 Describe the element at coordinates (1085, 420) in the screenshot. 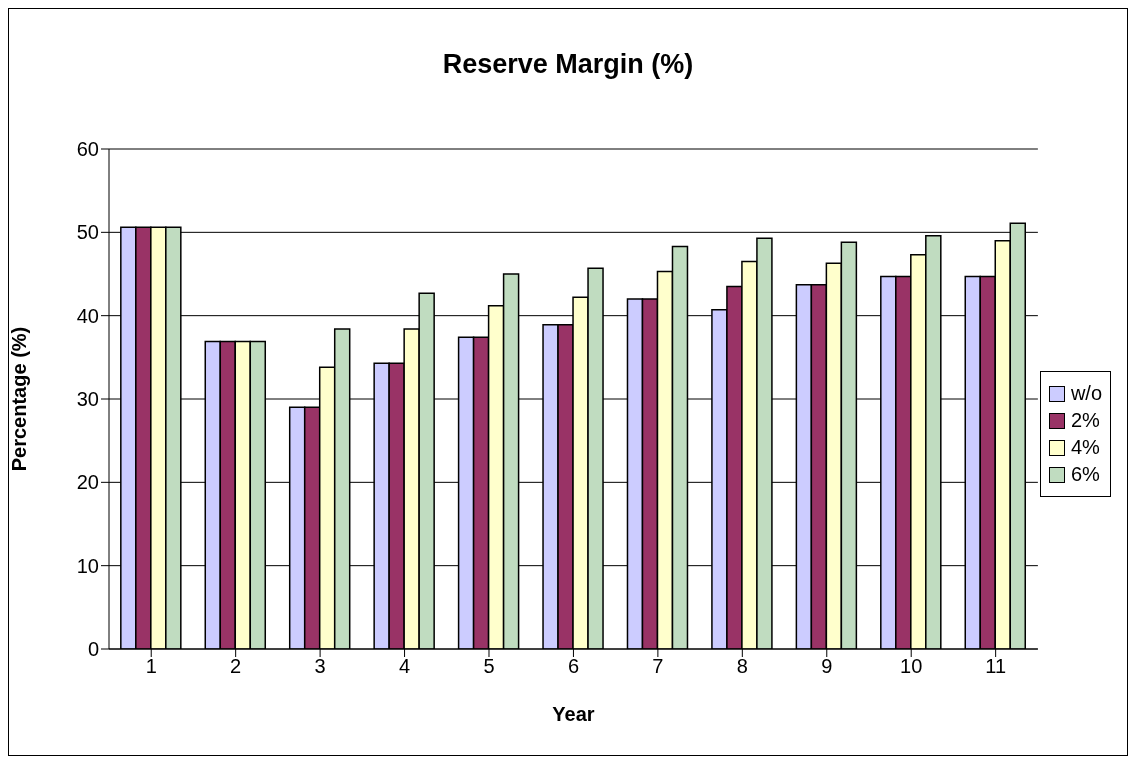

I see `legend-label: 2%` at that location.